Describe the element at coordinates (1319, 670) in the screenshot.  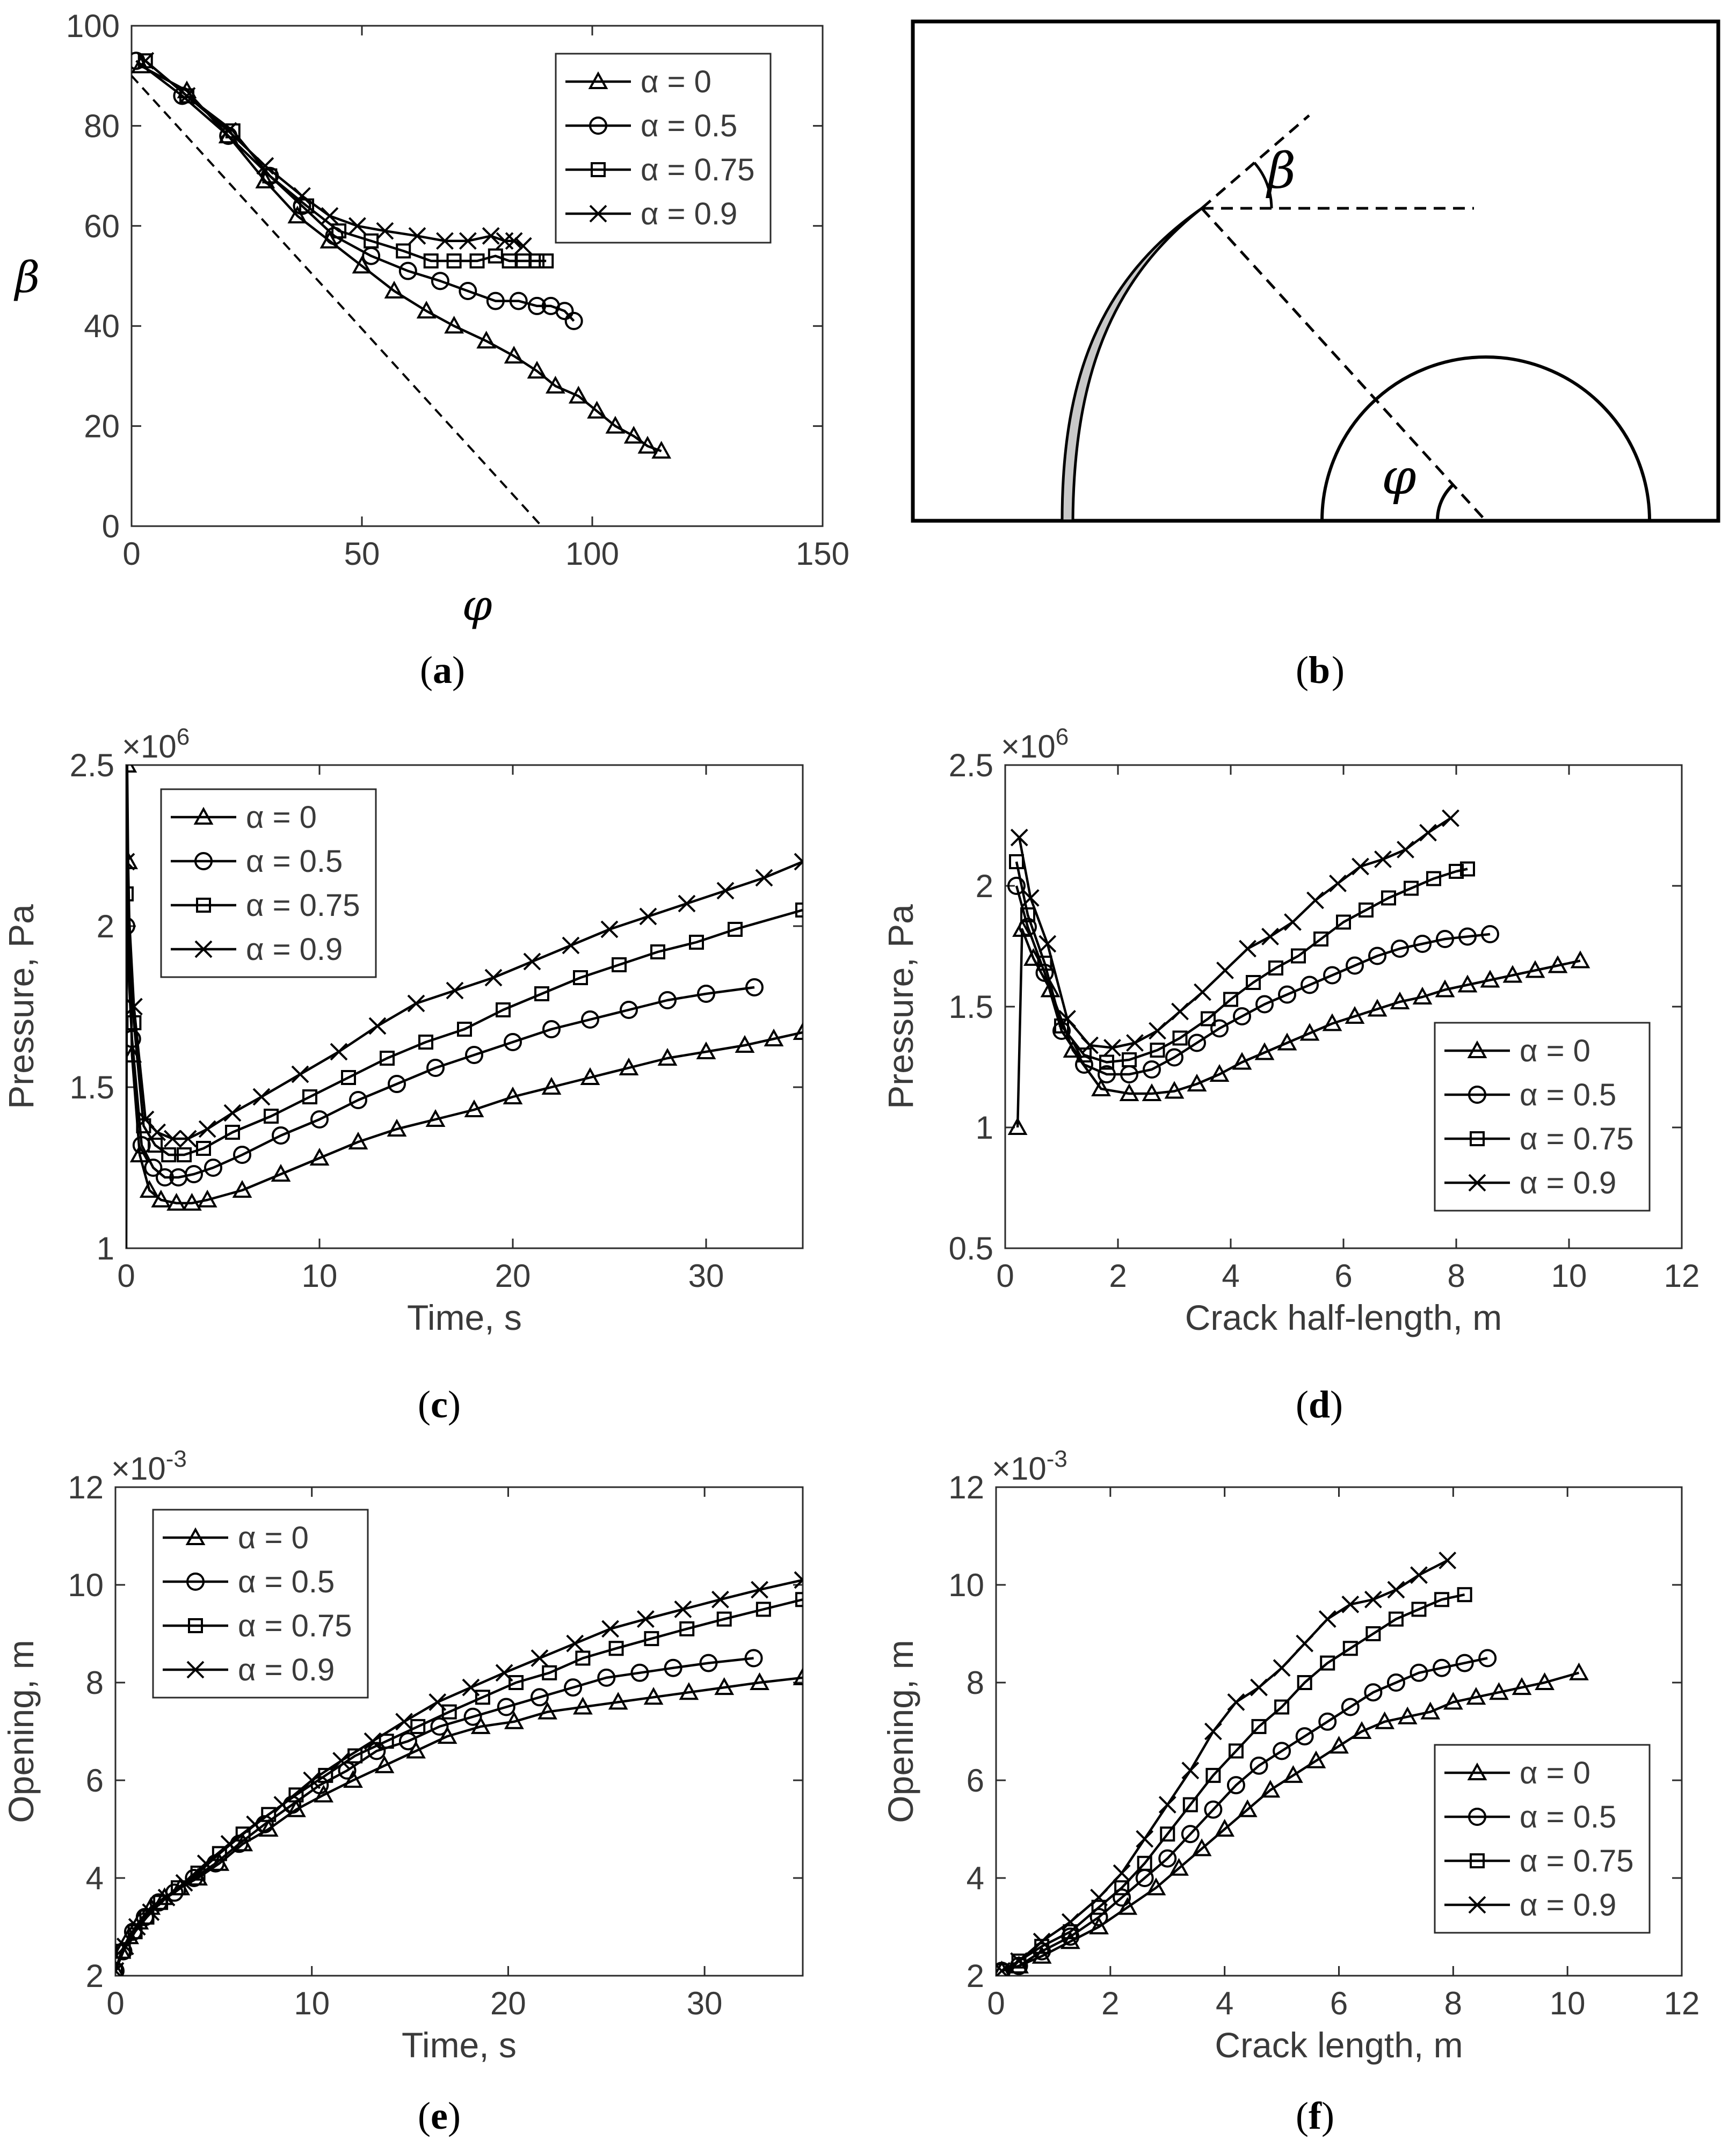
I see `caption-b: b` at that location.